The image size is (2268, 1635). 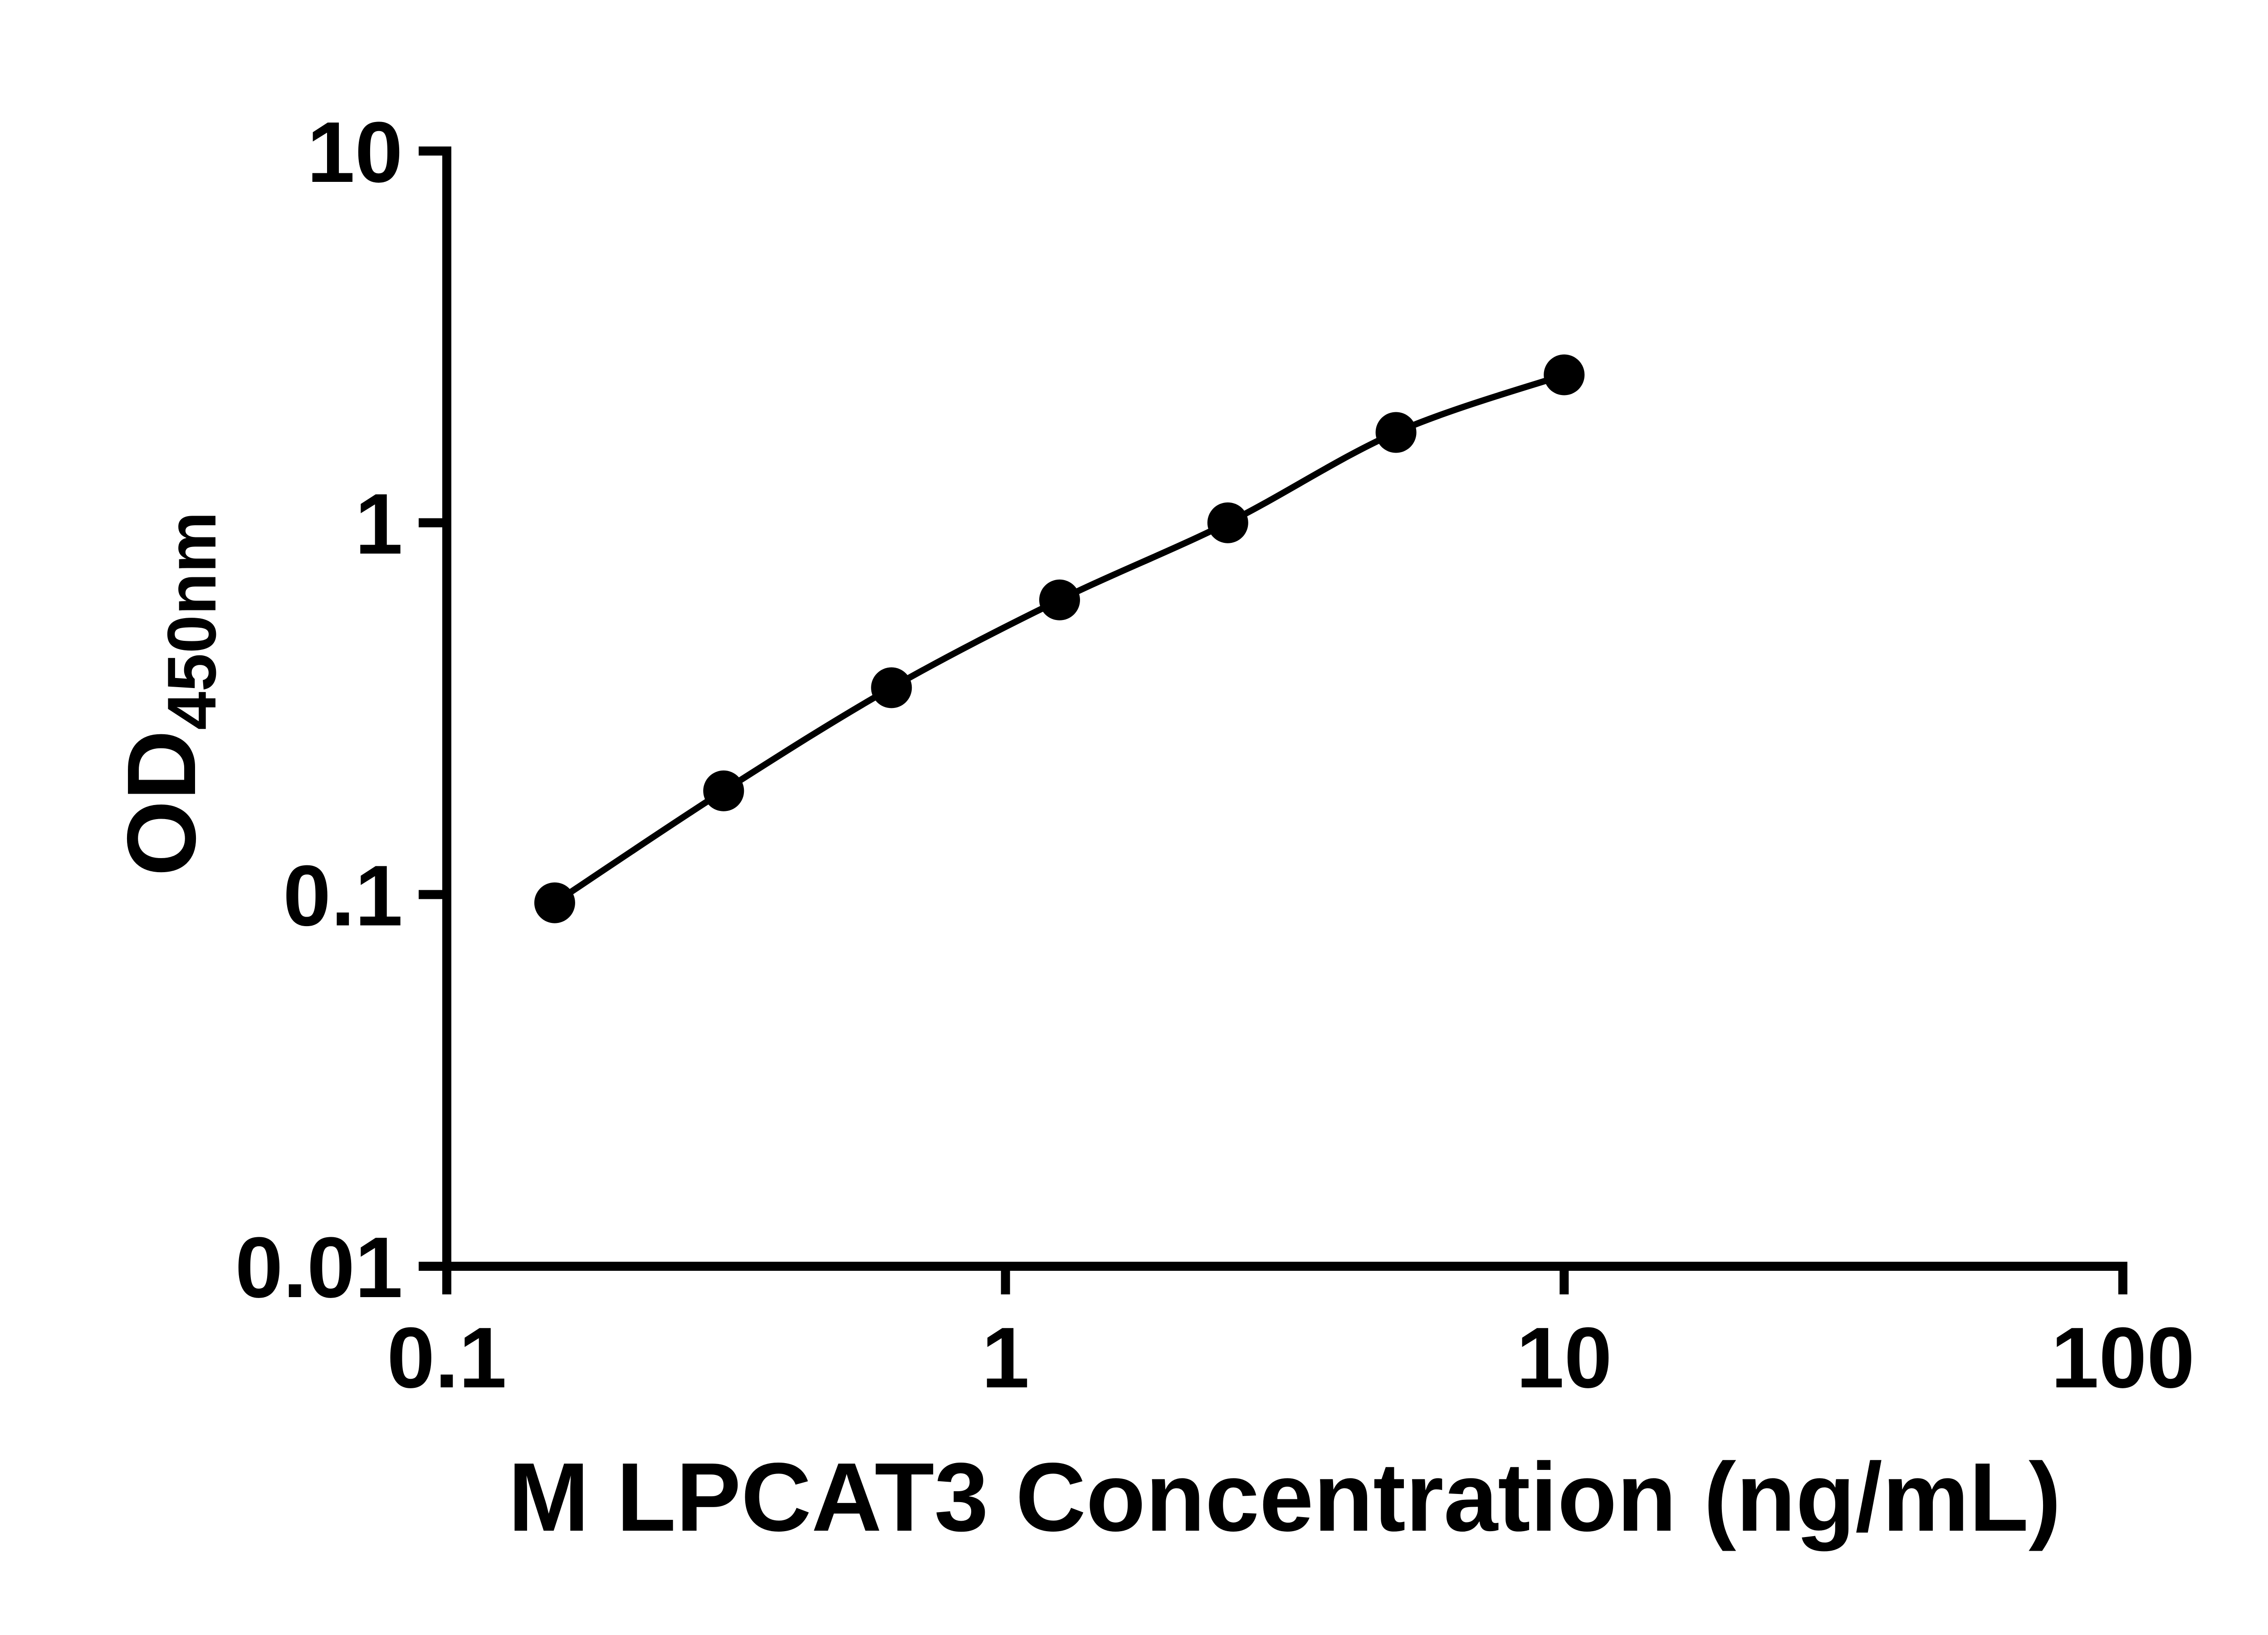 What do you see at coordinates (161, 804) in the screenshot?
I see `y-axis-title-main: OD` at bounding box center [161, 804].